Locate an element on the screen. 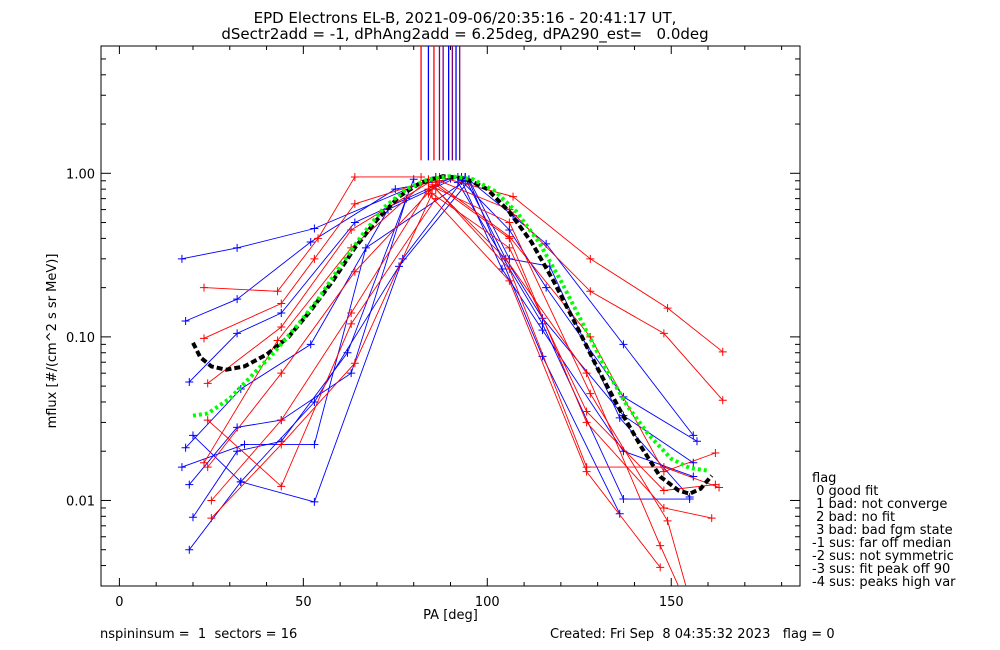 This screenshot has width=1000, height=650. y-axis-label: mflux [#/(cm^2 s sr MeV)] is located at coordinates (52, 341).